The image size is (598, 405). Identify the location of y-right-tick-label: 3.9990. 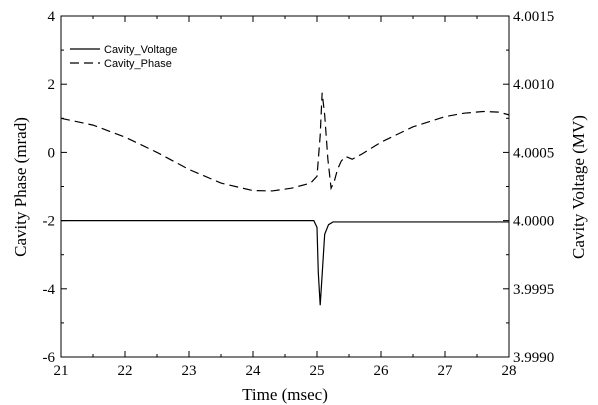
(533, 358).